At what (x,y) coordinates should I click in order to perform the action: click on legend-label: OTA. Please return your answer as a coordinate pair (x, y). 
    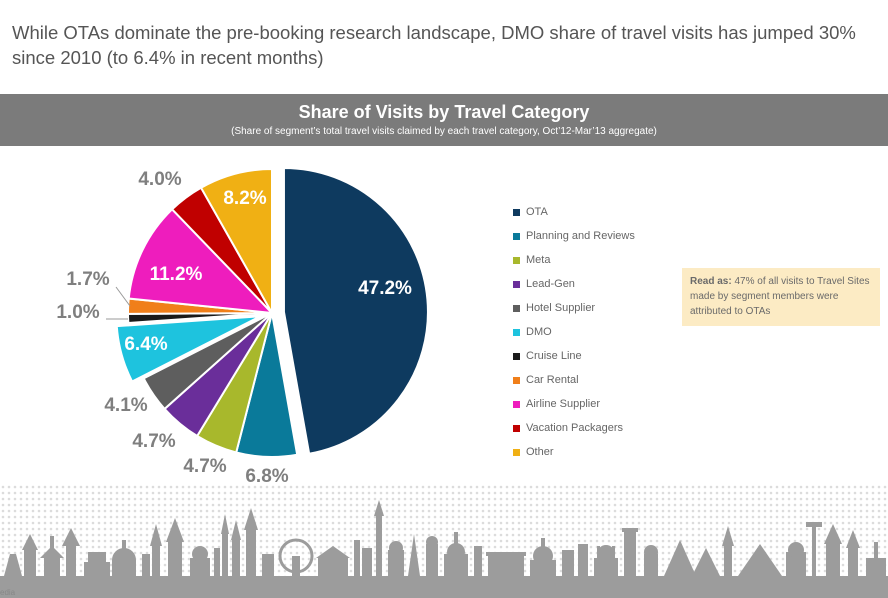
    Looking at the image, I should click on (537, 212).